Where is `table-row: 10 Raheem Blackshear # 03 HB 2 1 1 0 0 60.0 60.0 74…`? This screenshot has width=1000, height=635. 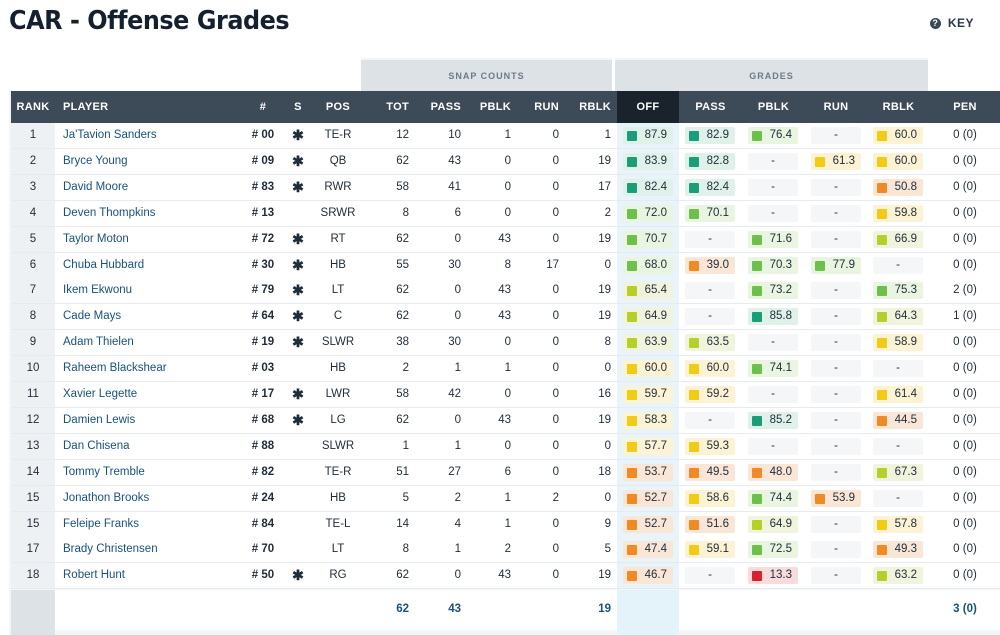 table-row: 10 Raheem Blackshear # 03 HB 2 1 1 0 0 60.0 60.0 74… is located at coordinates (505, 369).